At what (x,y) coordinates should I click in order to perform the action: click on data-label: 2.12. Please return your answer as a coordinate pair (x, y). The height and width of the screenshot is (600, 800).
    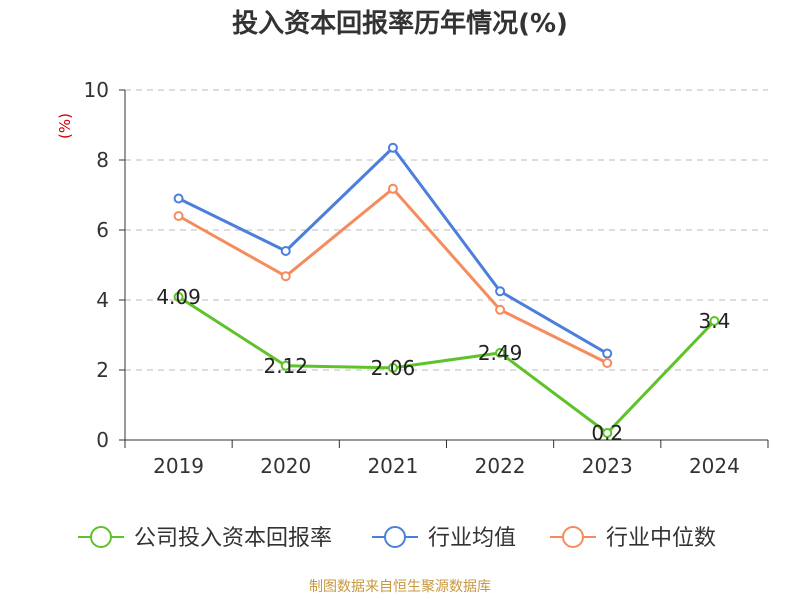
    Looking at the image, I should click on (285, 366).